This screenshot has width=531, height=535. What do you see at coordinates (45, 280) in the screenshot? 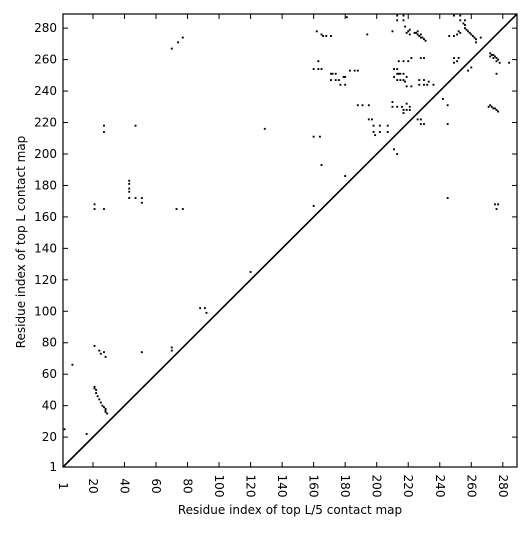
I see `y-tick-label: 120` at bounding box center [45, 280].